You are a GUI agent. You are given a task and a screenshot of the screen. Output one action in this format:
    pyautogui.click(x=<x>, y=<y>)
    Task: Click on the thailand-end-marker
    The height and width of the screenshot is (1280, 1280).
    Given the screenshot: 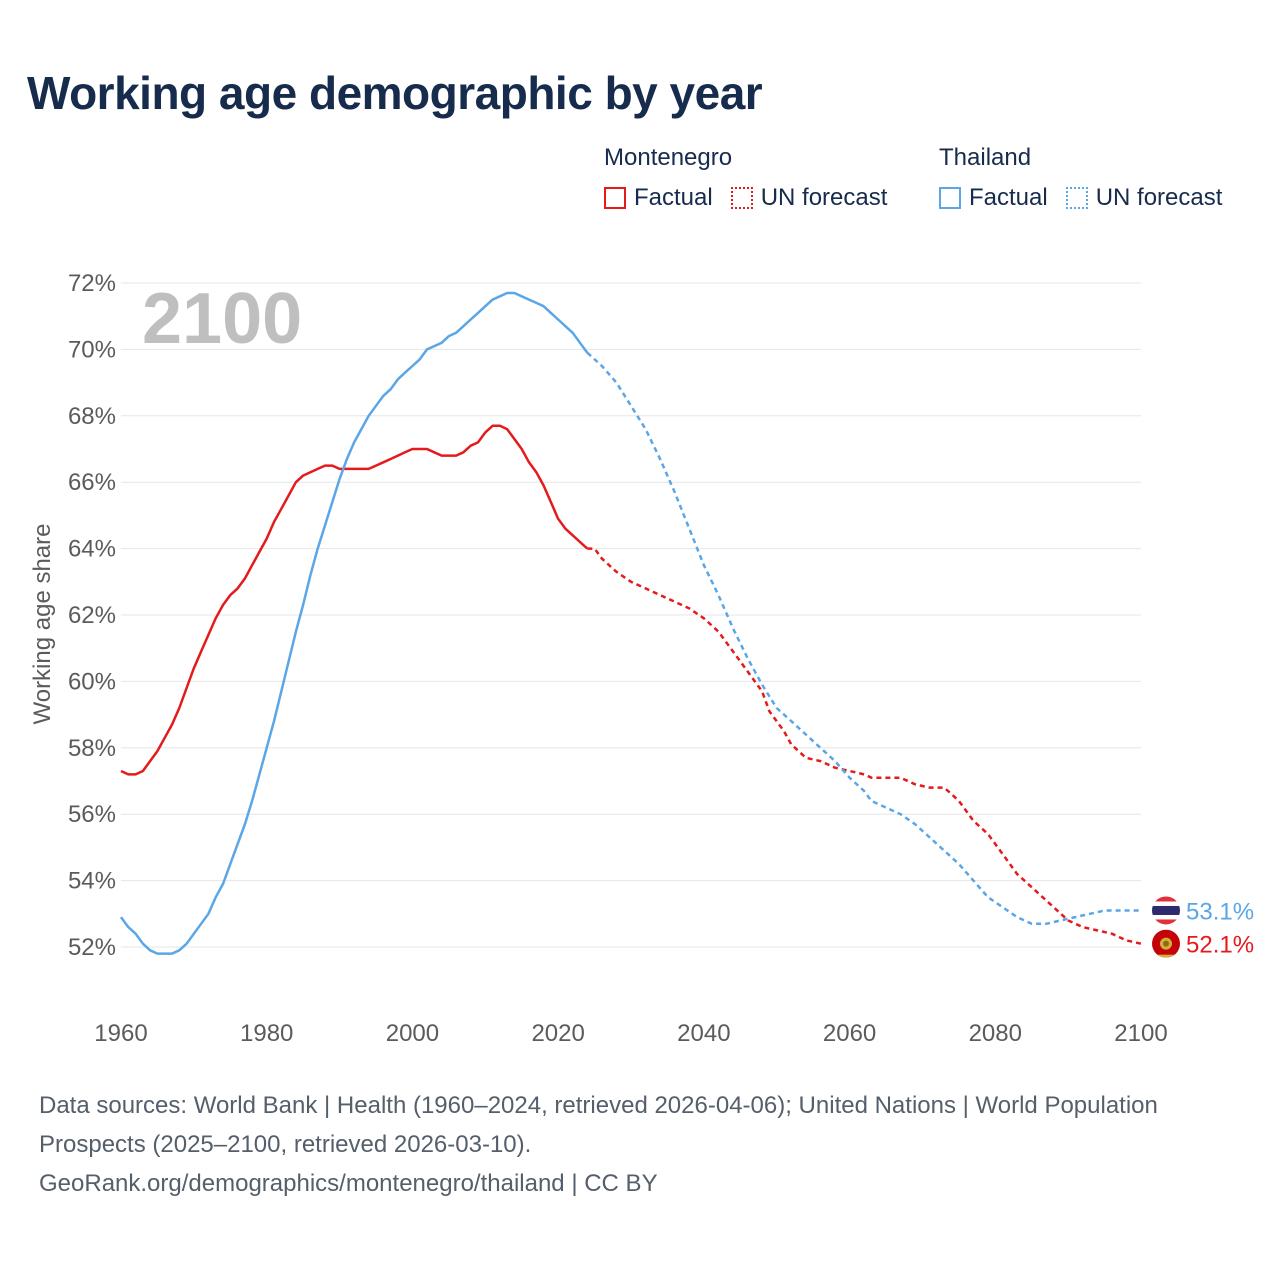 What is the action you would take?
    pyautogui.click(x=1166, y=910)
    